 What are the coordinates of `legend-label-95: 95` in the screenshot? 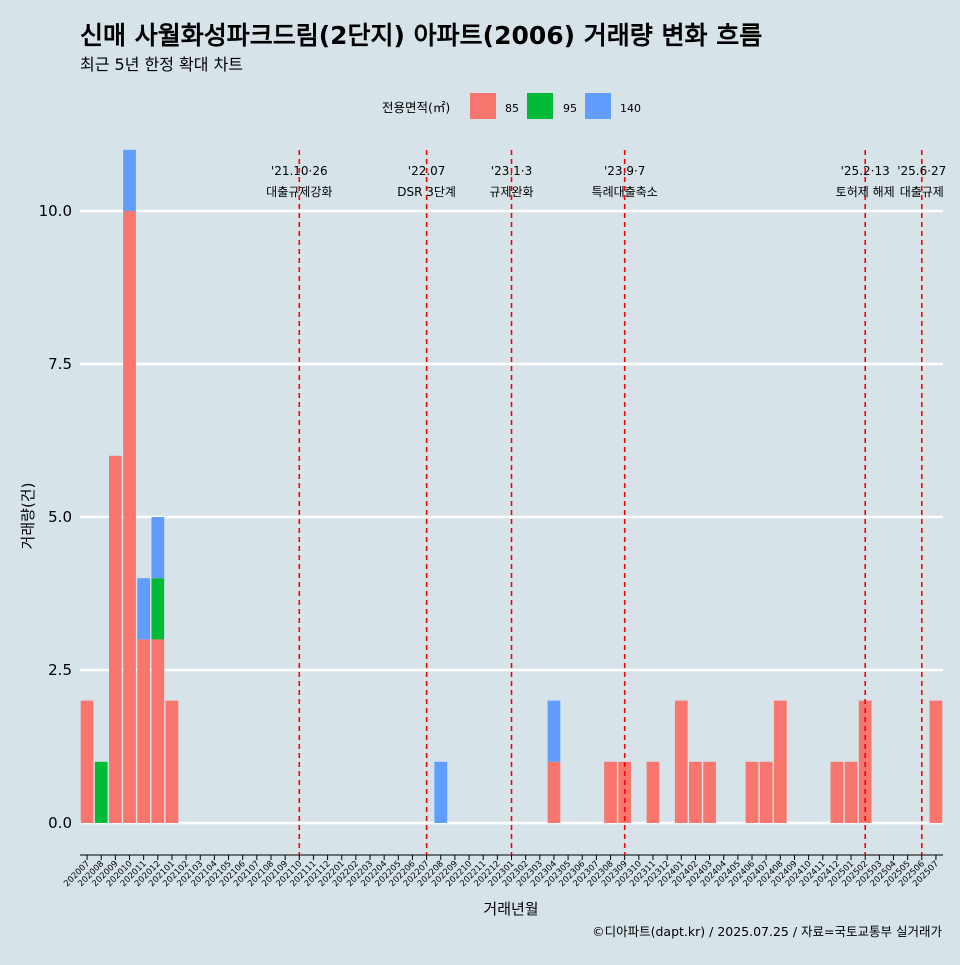 It's located at (570, 108).